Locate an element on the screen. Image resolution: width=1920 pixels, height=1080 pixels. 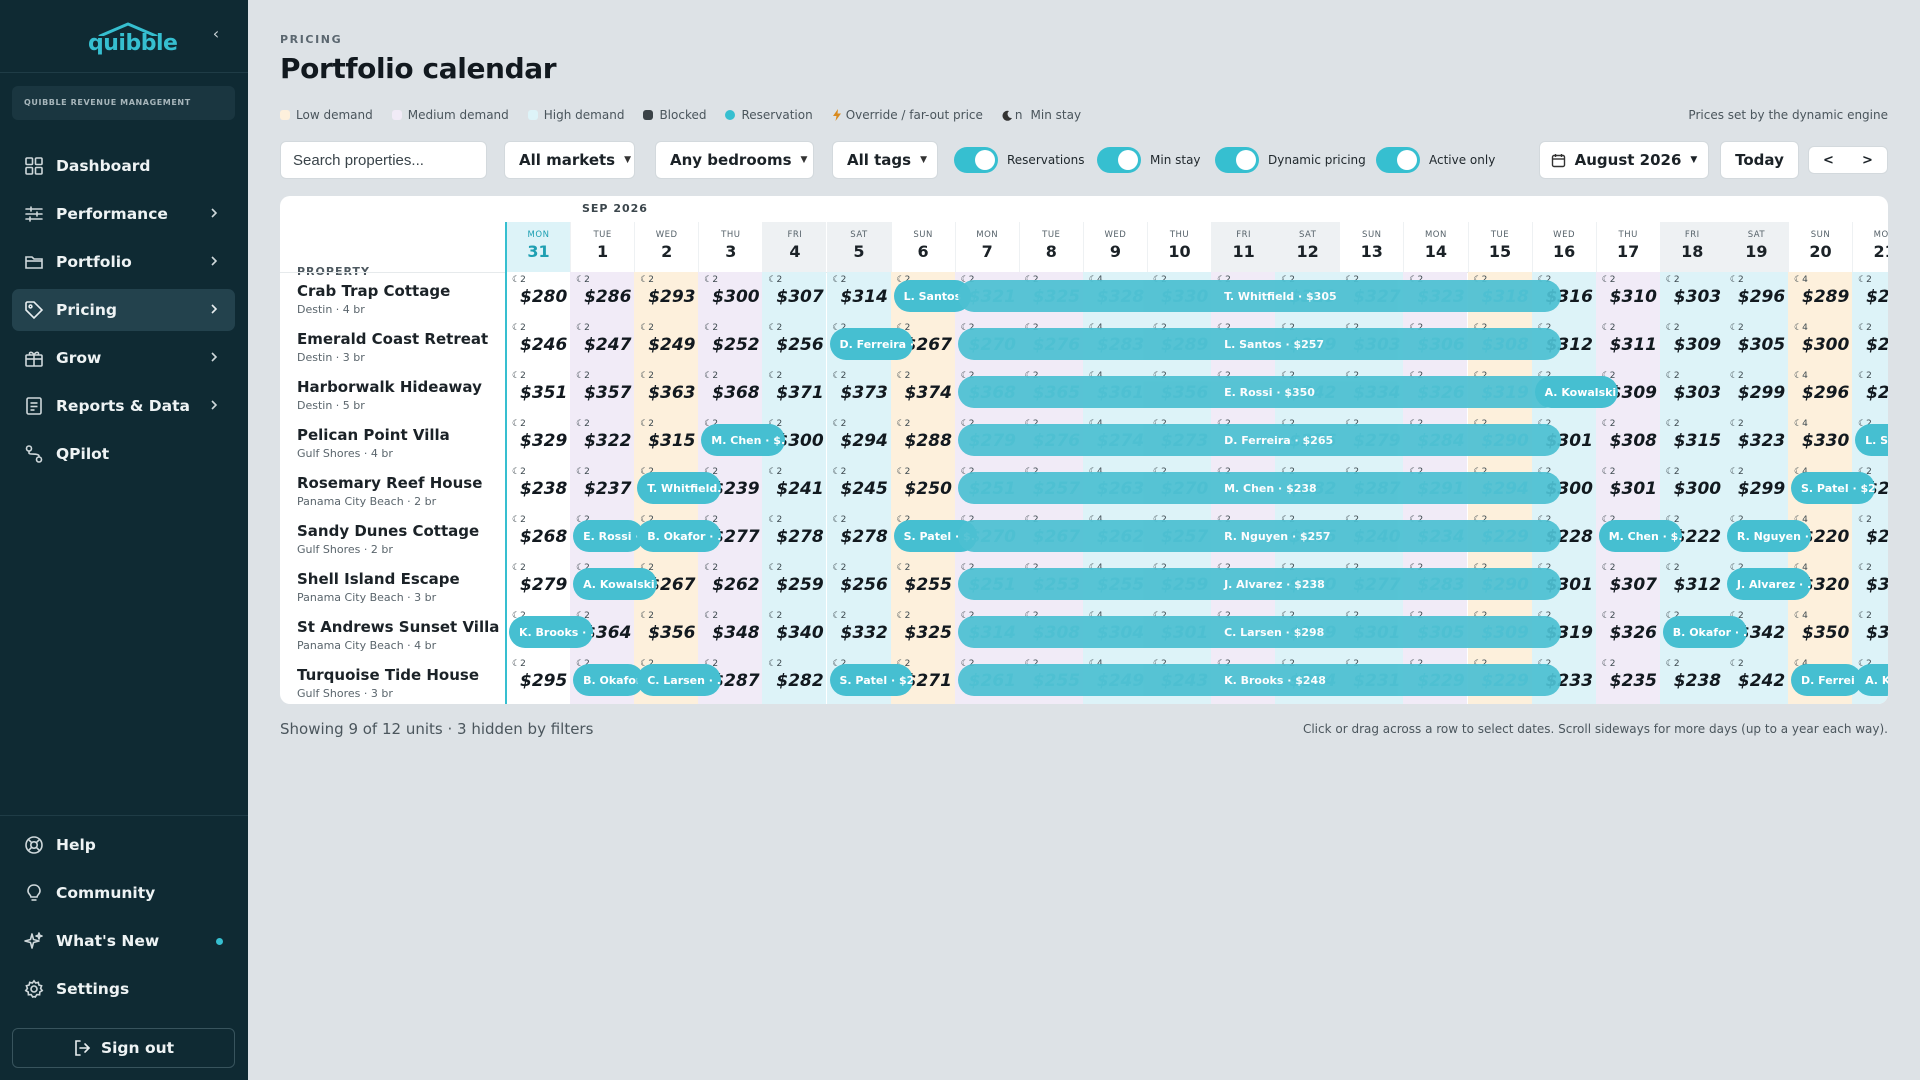
price-cell: ☾2 $262 is located at coordinates (730, 584).